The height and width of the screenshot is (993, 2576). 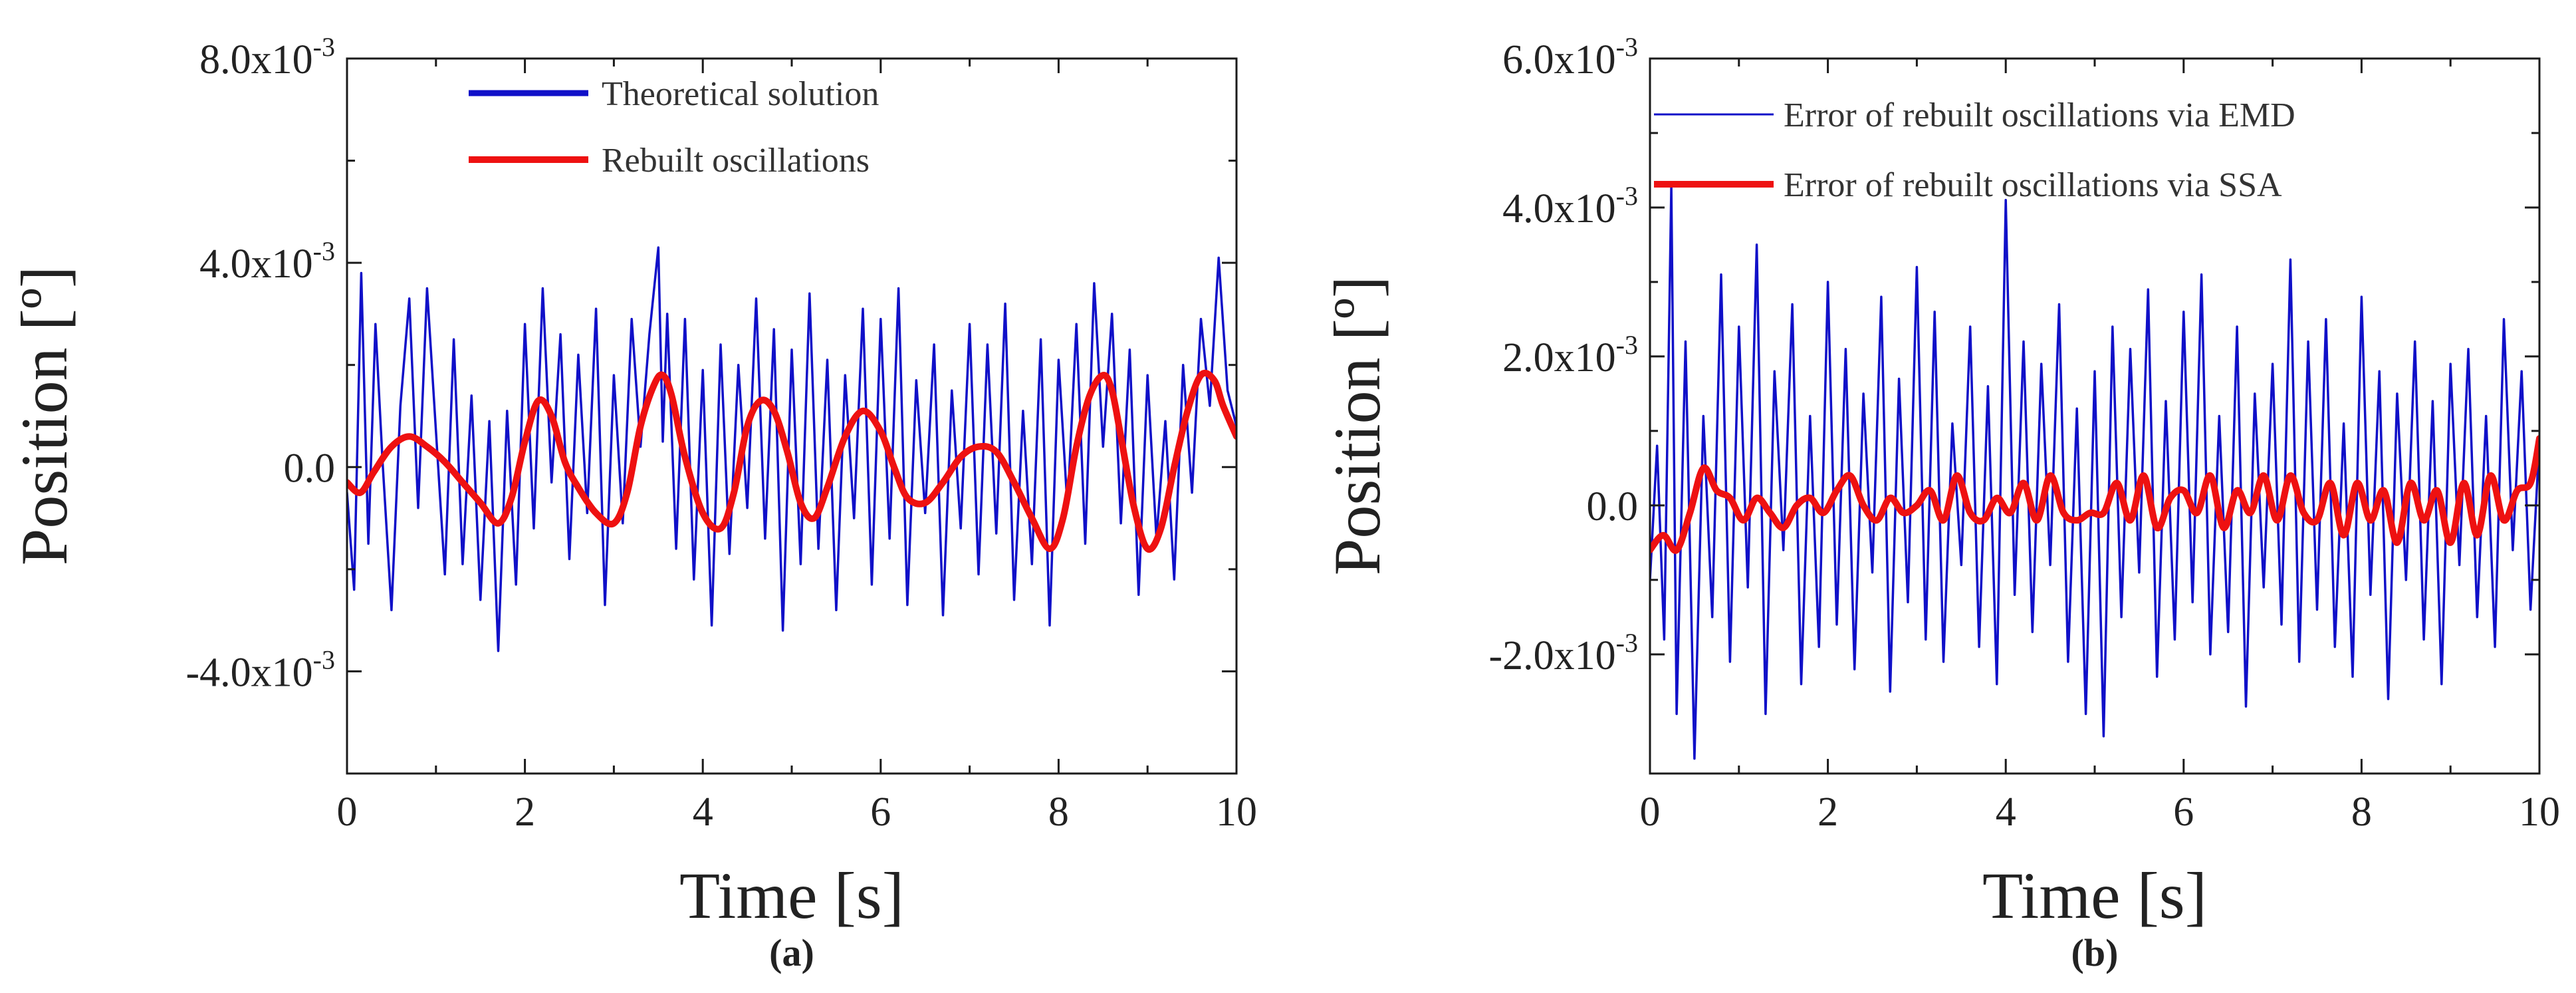 What do you see at coordinates (1058, 812) in the screenshot?
I see `panel-a-xtick-label: 8` at bounding box center [1058, 812].